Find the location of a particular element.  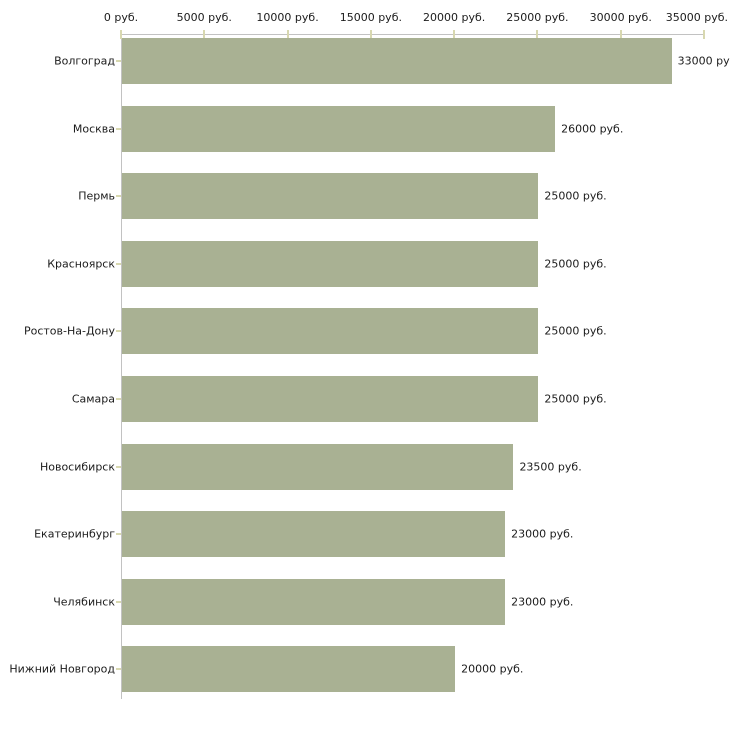

y-axis-category-label: Красноярск is located at coordinates (81, 264).